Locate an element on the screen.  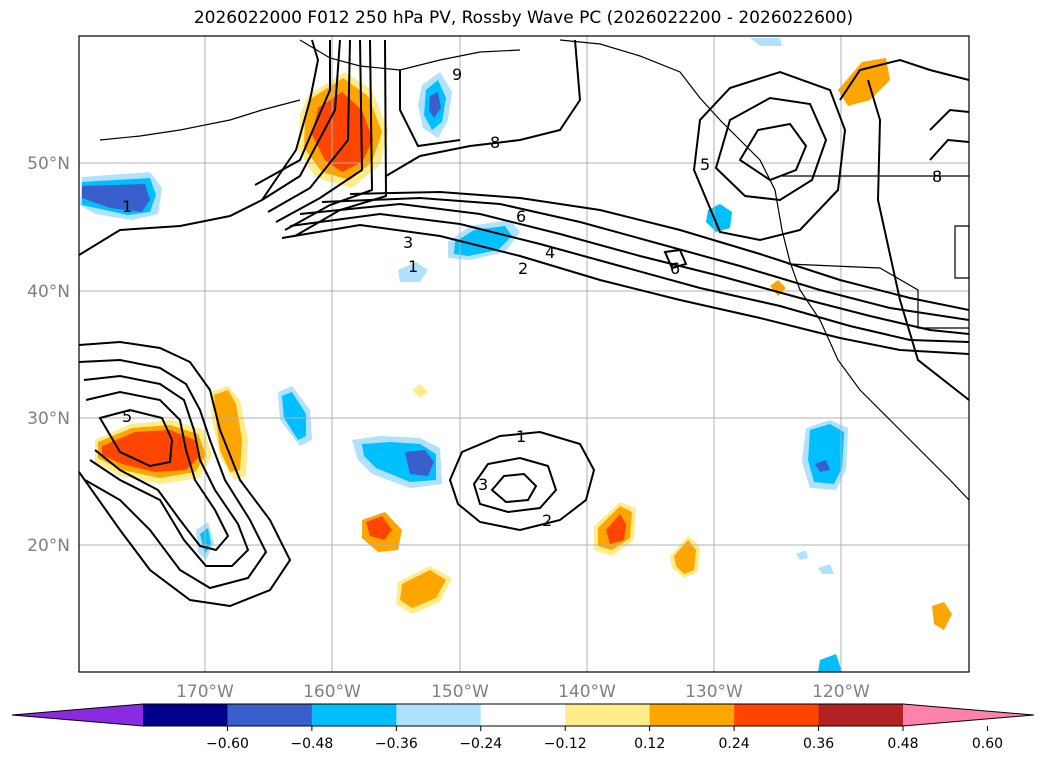
colorbar is located at coordinates (523, 717).